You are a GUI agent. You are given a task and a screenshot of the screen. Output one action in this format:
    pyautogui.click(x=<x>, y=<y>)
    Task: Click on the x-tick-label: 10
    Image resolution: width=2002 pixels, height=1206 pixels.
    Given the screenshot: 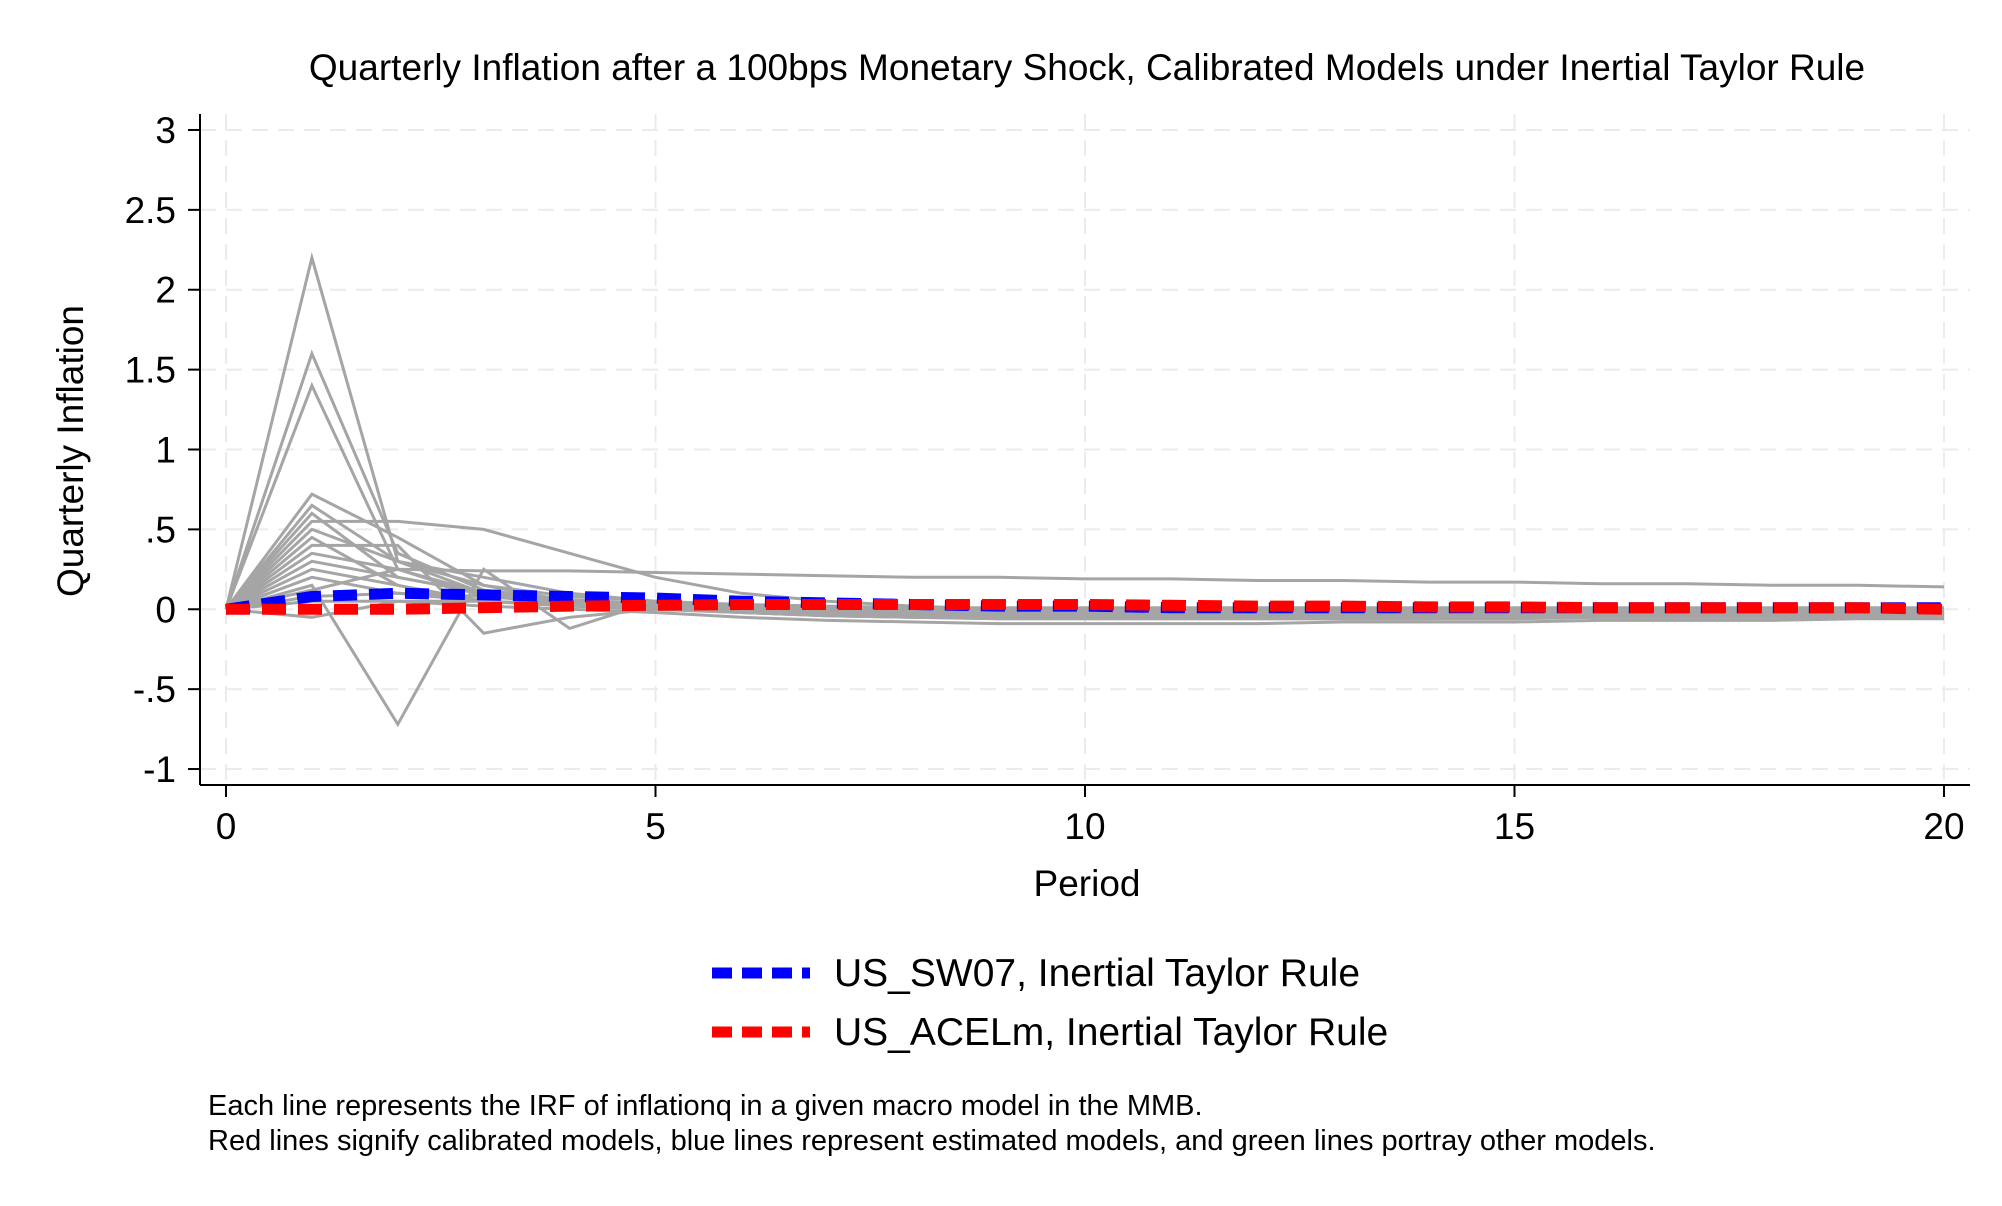 What is the action you would take?
    pyautogui.click(x=1084, y=826)
    